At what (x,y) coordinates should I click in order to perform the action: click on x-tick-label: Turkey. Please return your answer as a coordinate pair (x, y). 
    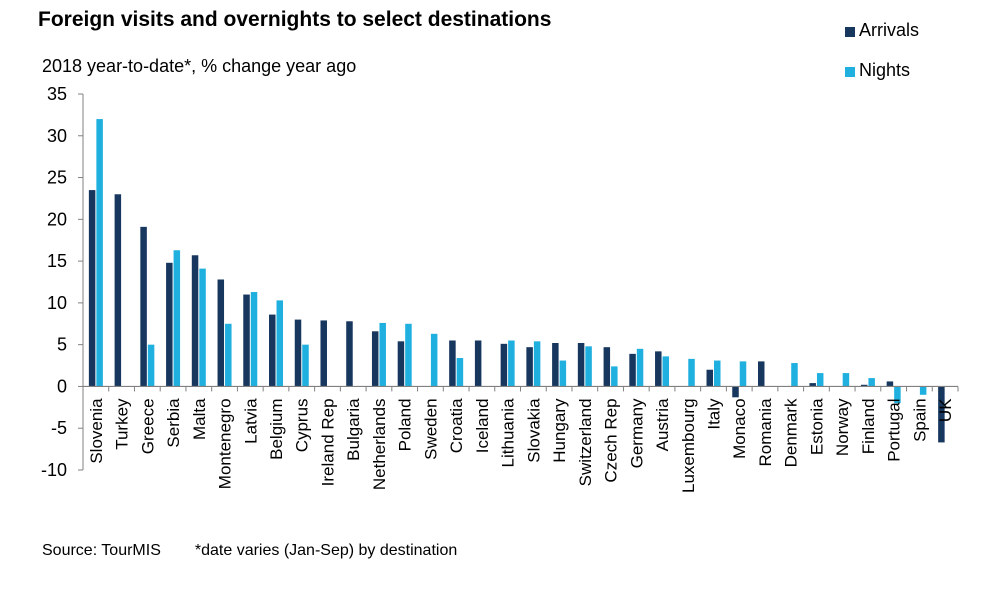
    Looking at the image, I should click on (122, 424).